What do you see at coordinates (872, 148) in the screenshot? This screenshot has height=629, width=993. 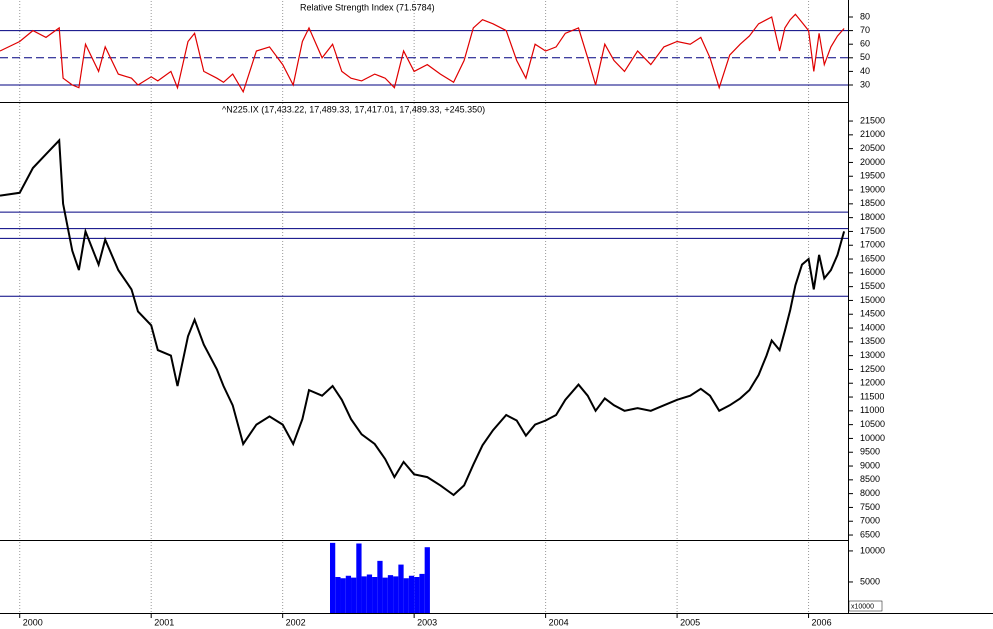 I see `y-tick-label: 20500` at bounding box center [872, 148].